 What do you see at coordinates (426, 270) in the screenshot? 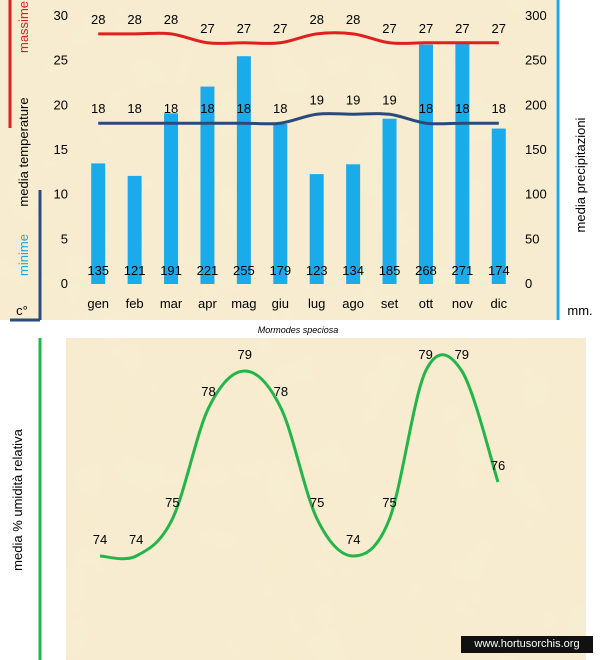
I see `precip-value-label: 268` at bounding box center [426, 270].